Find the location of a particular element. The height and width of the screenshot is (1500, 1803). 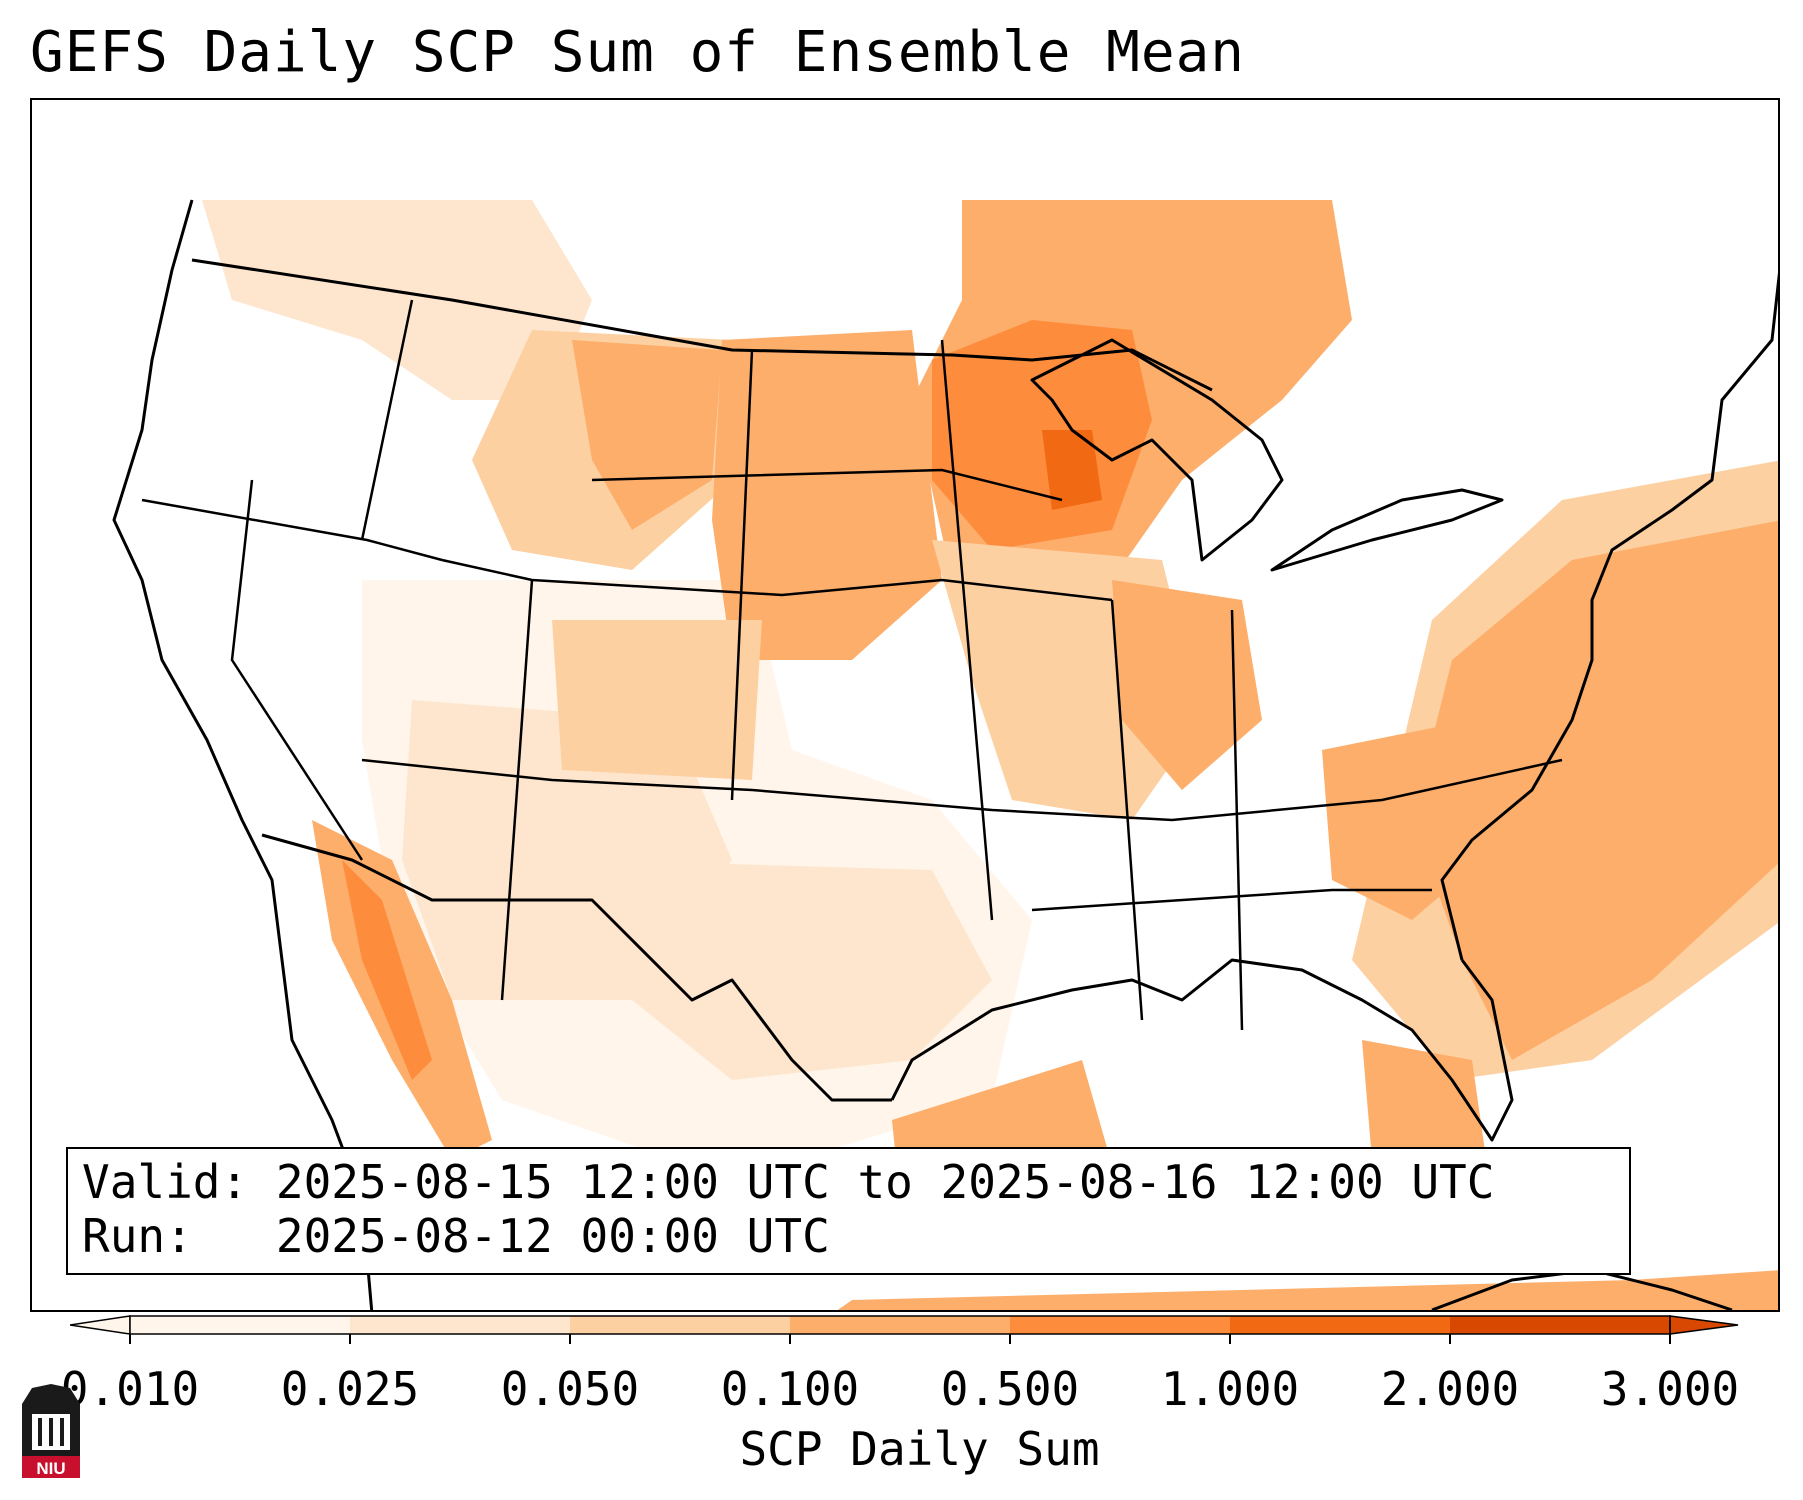

colorbar-extend-high is located at coordinates (1704, 1325).